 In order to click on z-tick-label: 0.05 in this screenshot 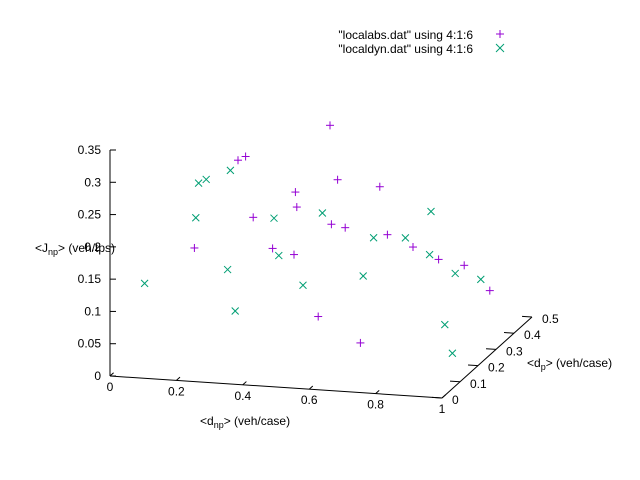, I will do `click(90, 344)`.